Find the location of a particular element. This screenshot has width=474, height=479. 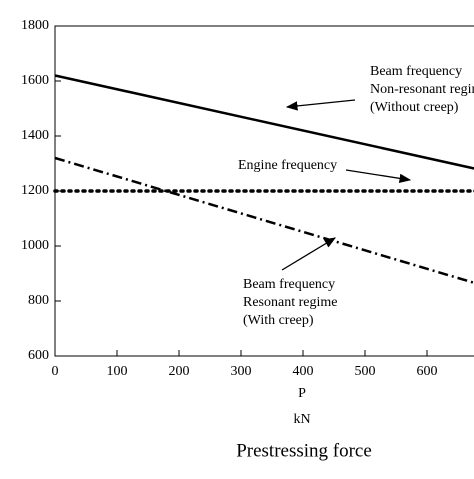

x-tick-label: 0 is located at coordinates (55, 371).